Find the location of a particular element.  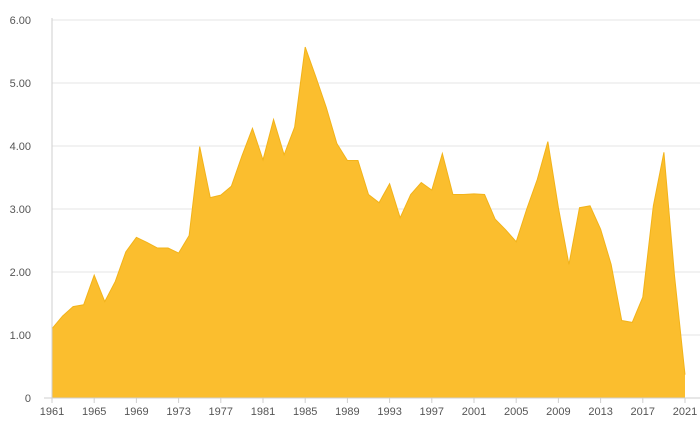

y-axis-ticks: 0 1.00 2.00 3.00 4.00 5.00 6.00 is located at coordinates (20, 210).